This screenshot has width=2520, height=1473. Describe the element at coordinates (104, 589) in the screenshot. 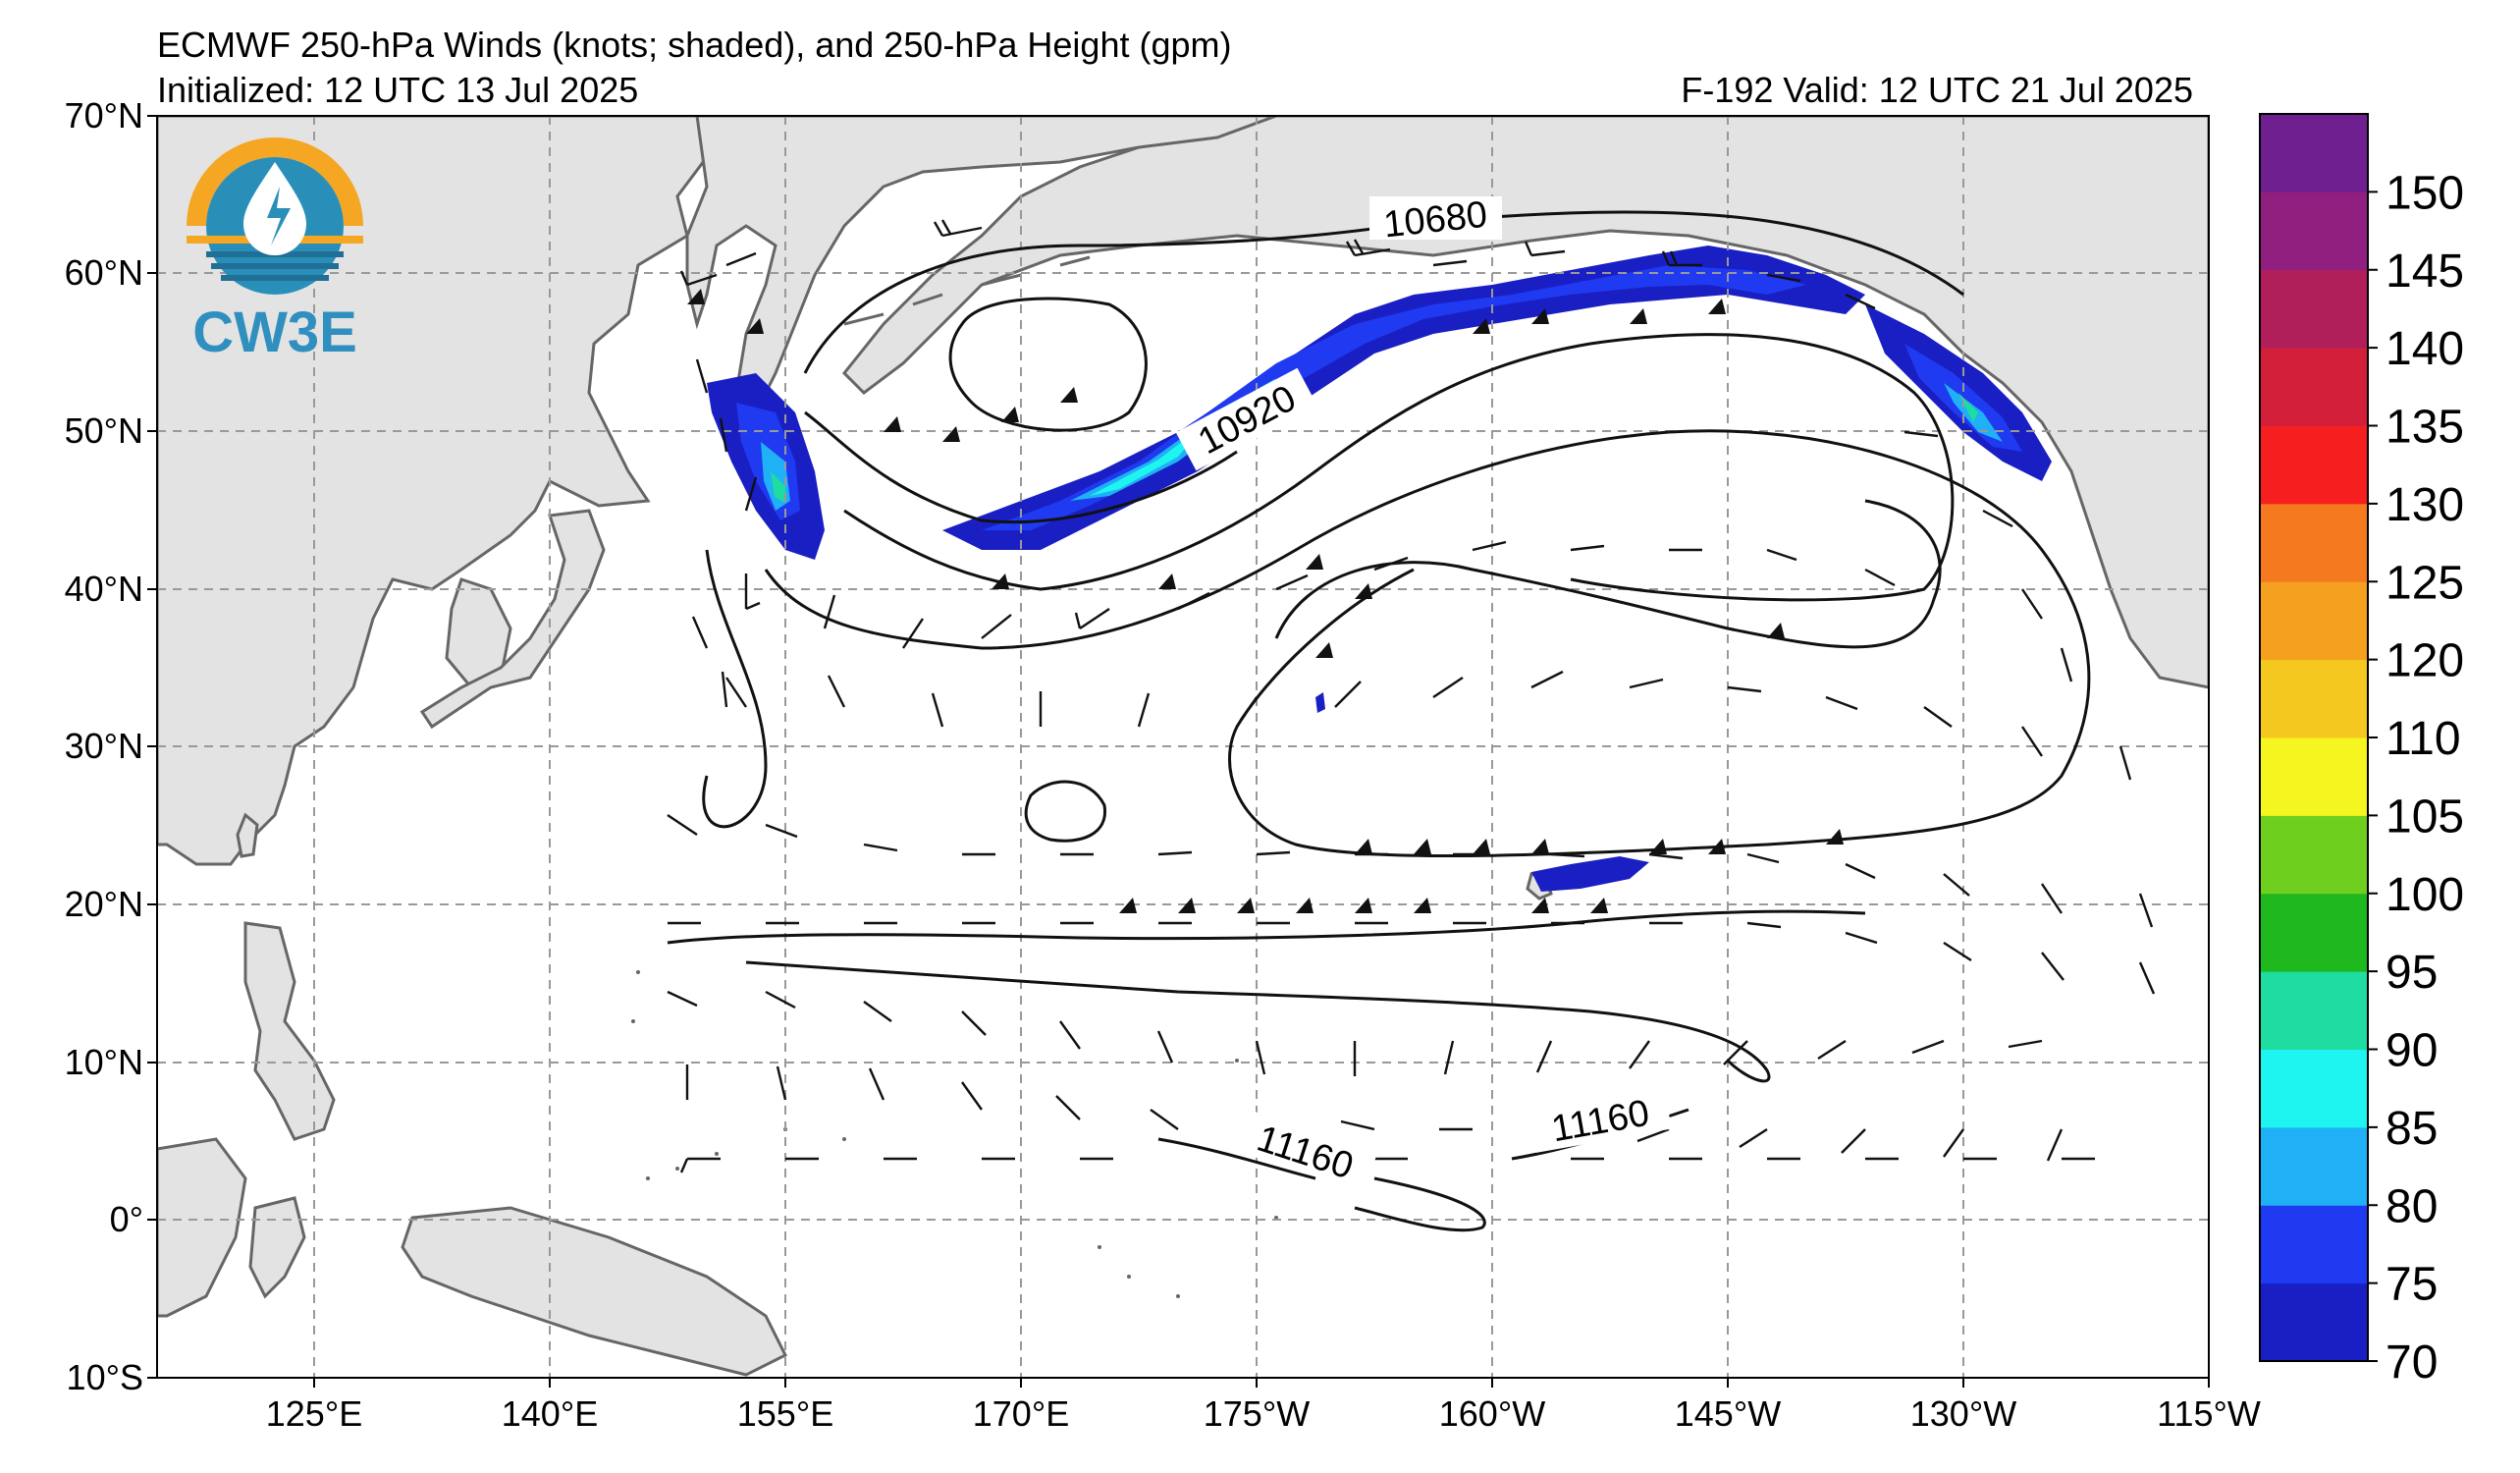

I see `lat-label: 40°N` at that location.